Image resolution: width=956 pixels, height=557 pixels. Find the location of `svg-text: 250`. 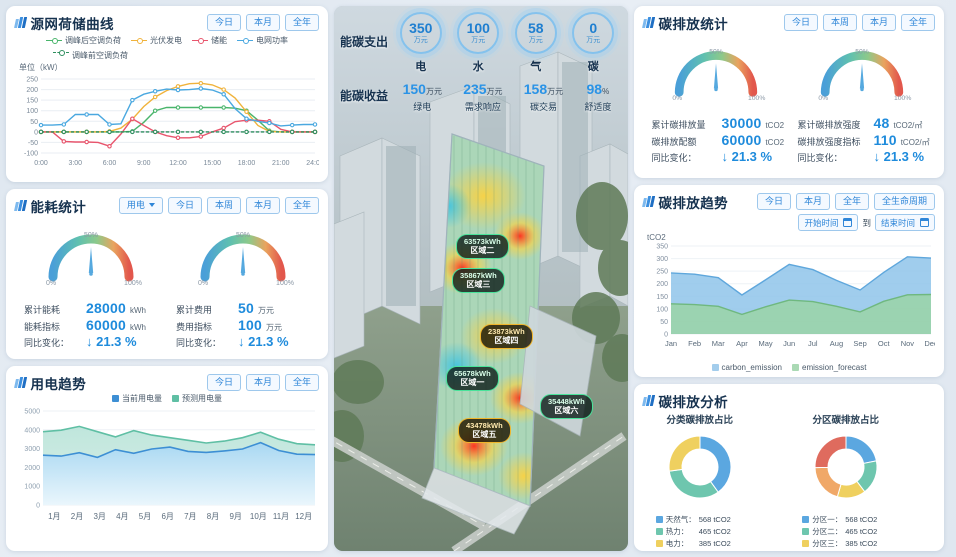

svg-text: 250 is located at coordinates (32, 80).